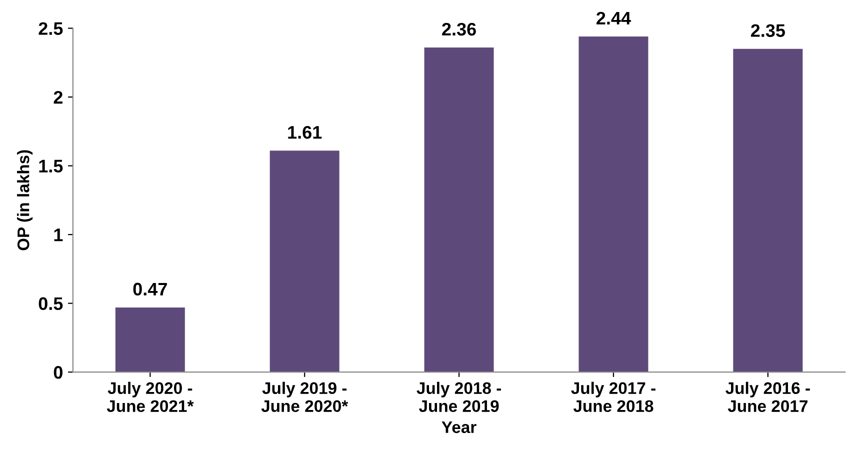 Image resolution: width=858 pixels, height=471 pixels. What do you see at coordinates (304, 397) in the screenshot?
I see `x-tick-label: July 2019 - June 2020*` at bounding box center [304, 397].